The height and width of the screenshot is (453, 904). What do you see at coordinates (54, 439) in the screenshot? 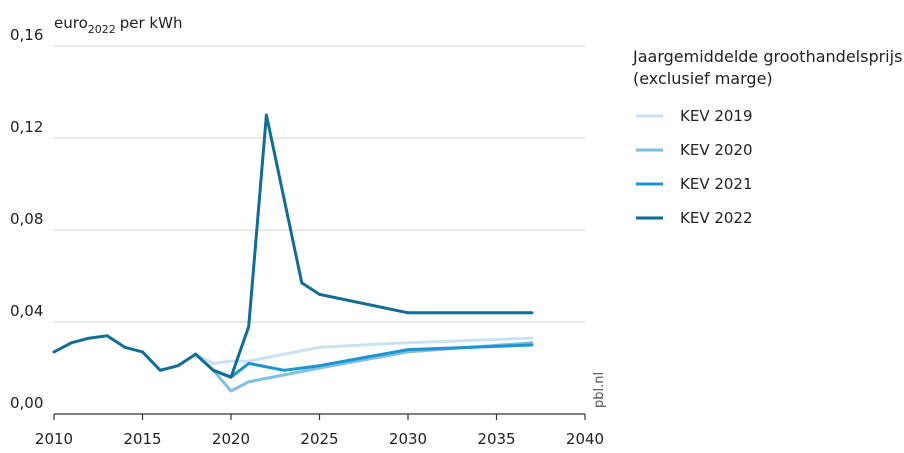
I see `x-tick-label: 2010` at bounding box center [54, 439].